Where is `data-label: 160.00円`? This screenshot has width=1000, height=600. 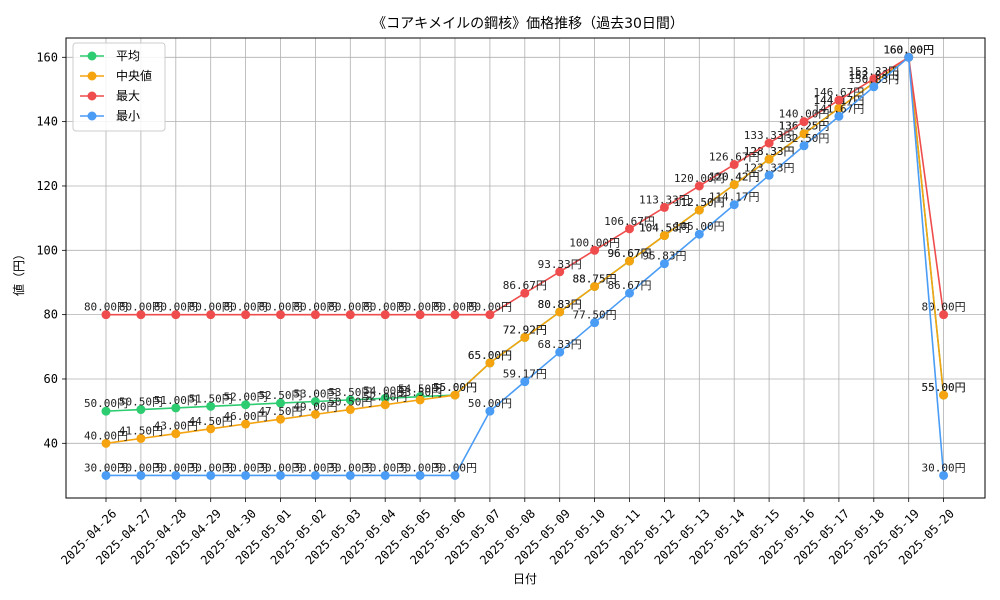
data-label: 160.00円 is located at coordinates (908, 49).